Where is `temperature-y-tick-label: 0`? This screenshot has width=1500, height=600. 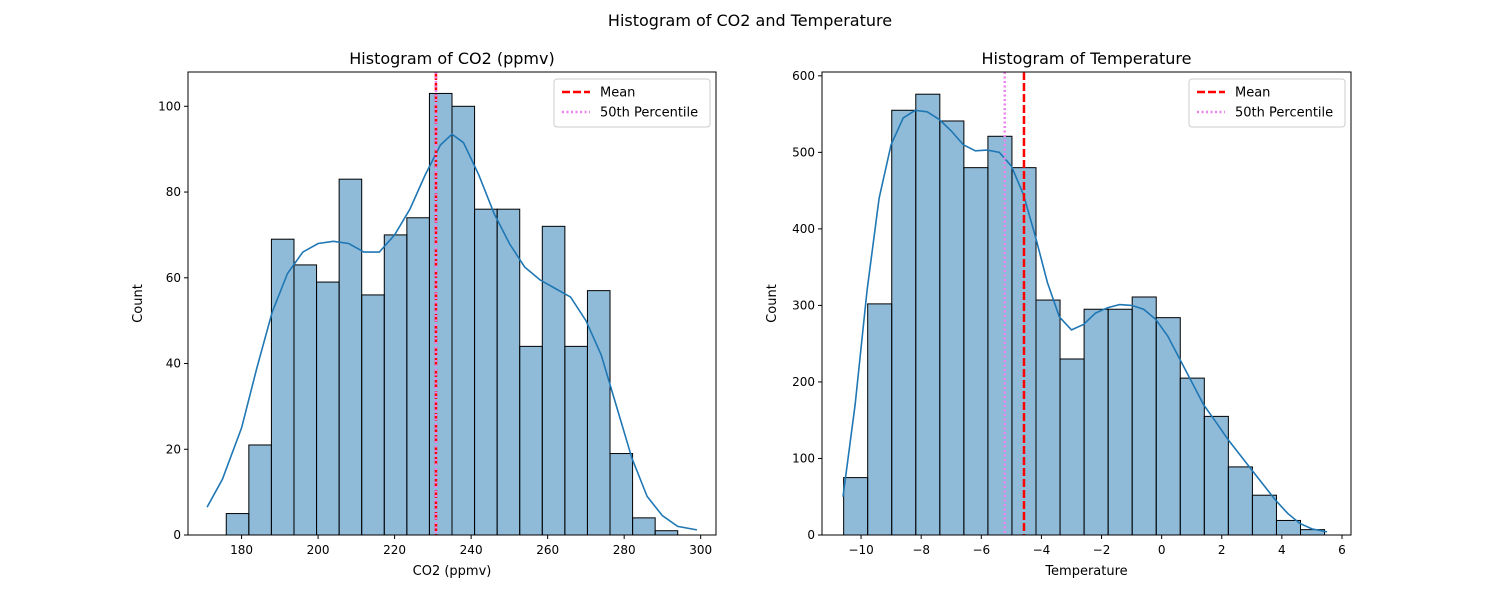 temperature-y-tick-label: 0 is located at coordinates (811, 535).